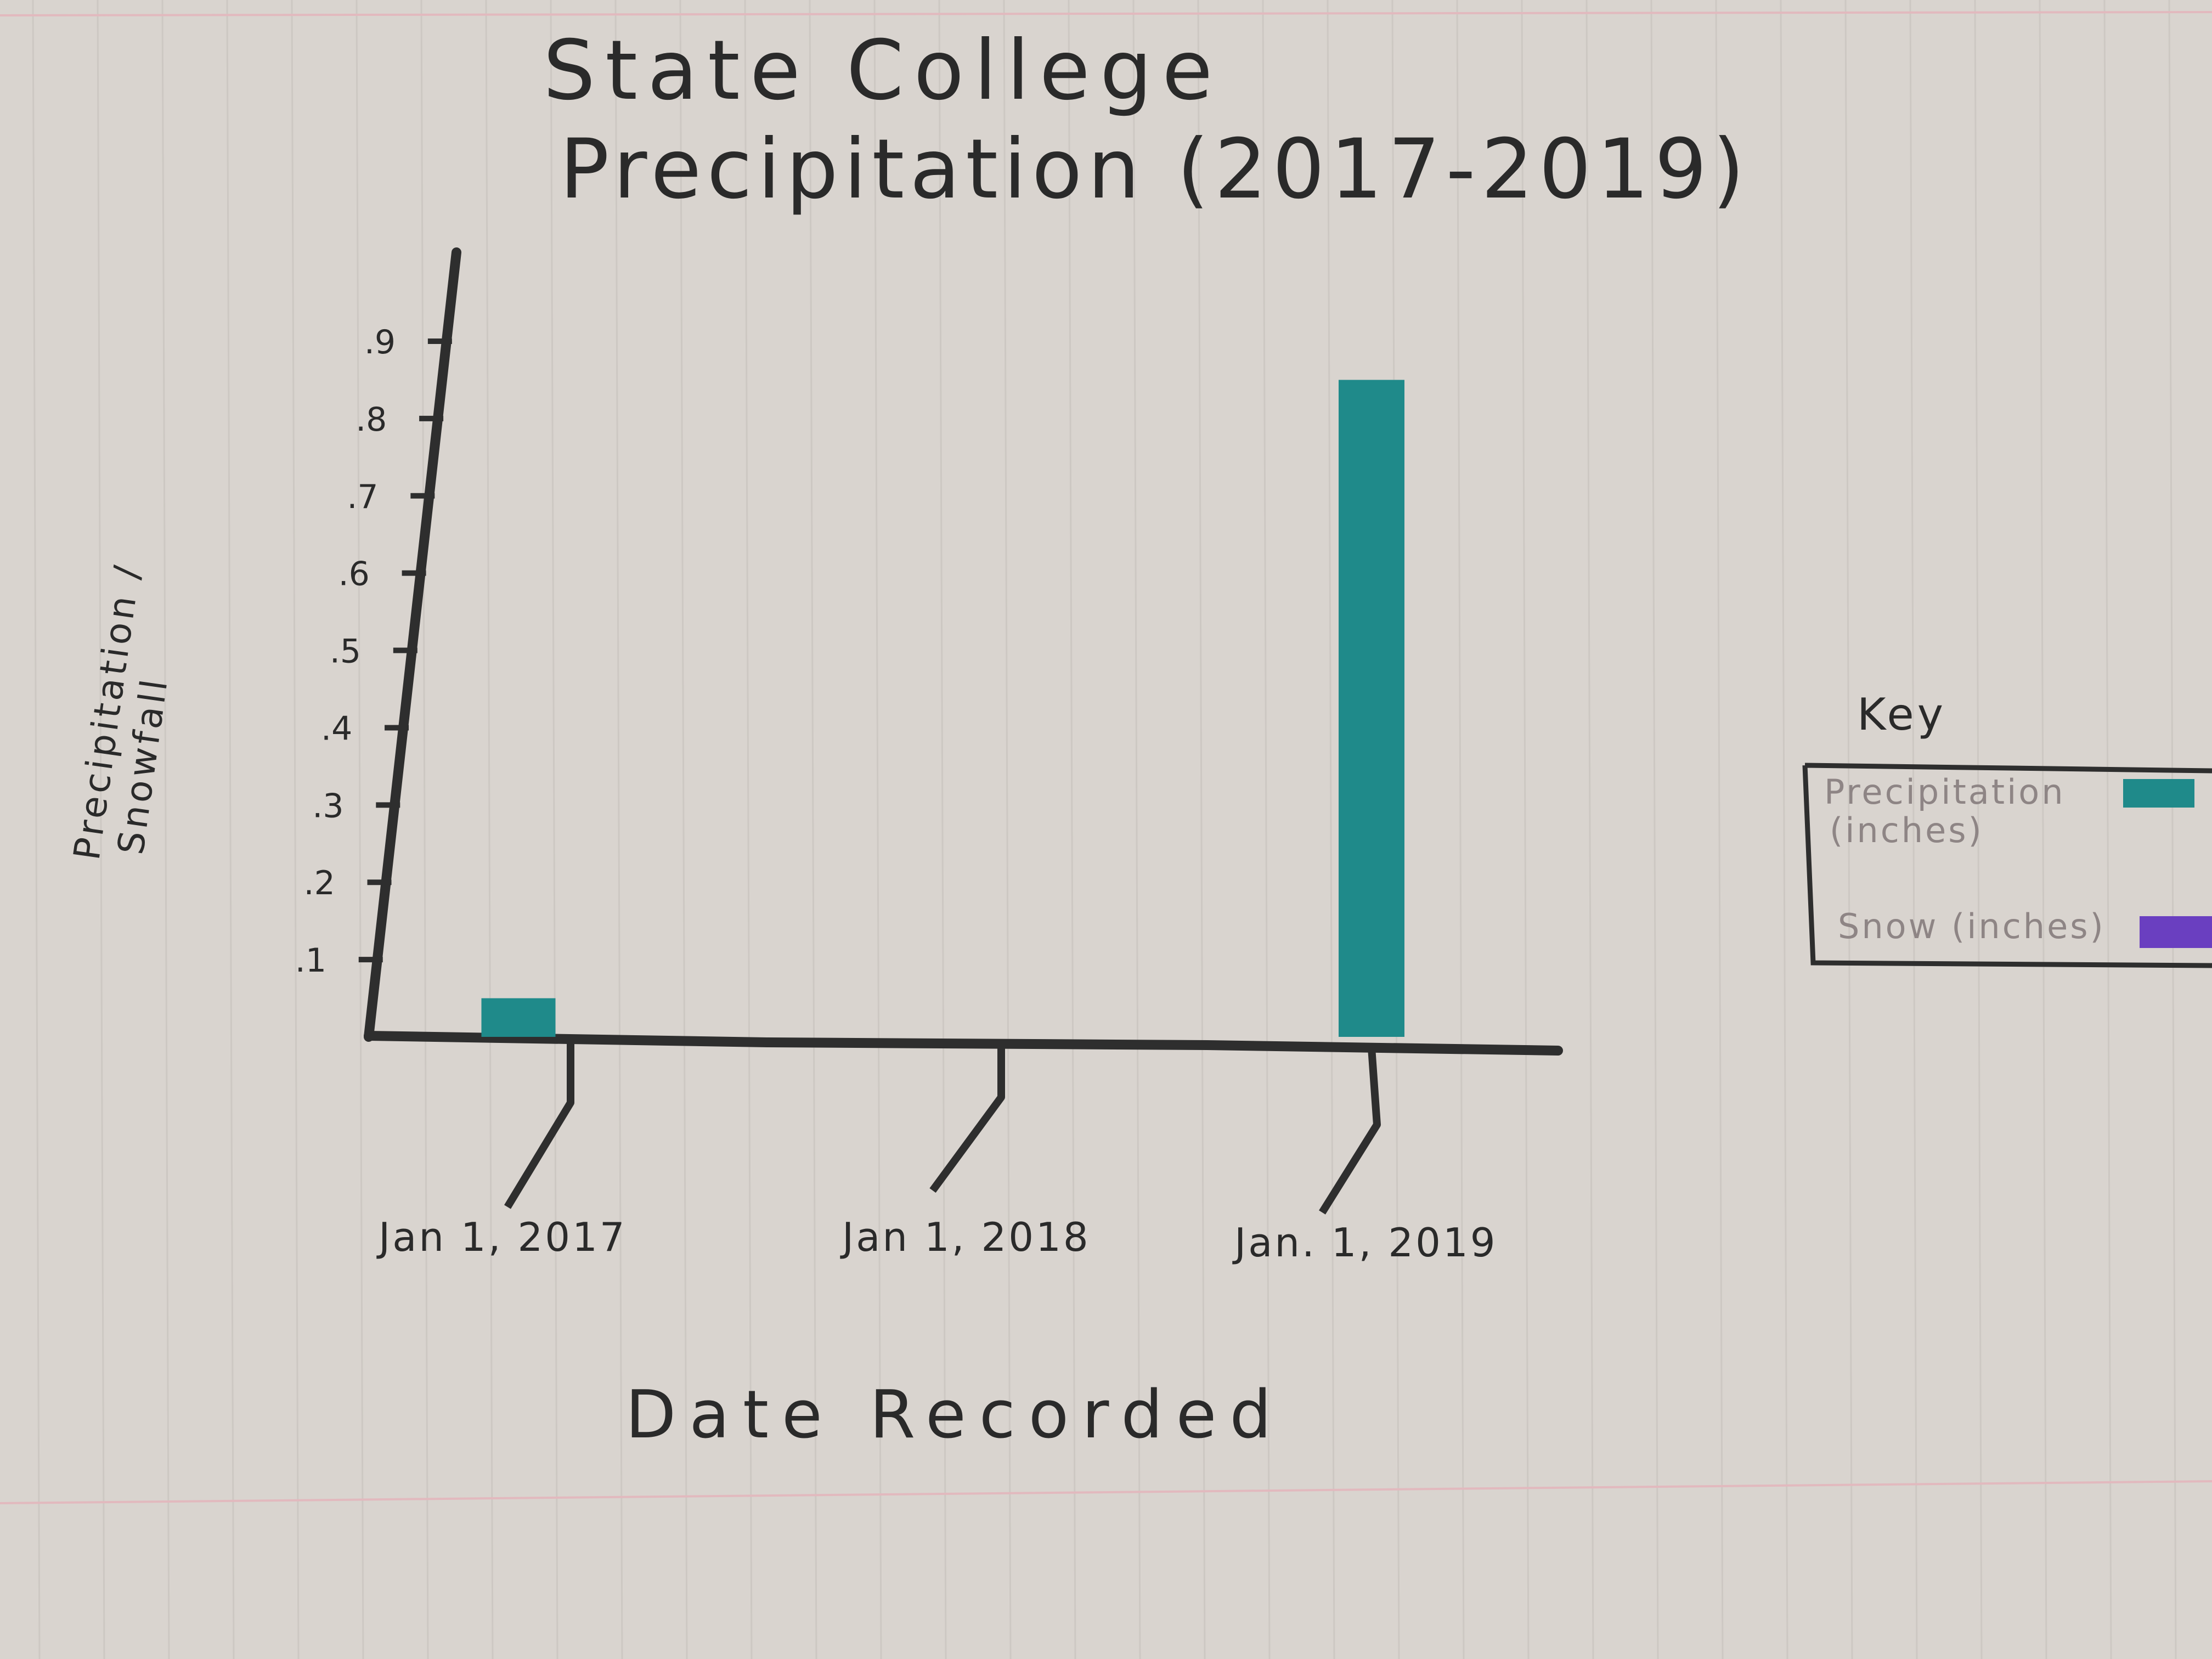 The width and height of the screenshot is (2212, 1659). What do you see at coordinates (337, 728) in the screenshot?
I see `y-tick-label: .4` at bounding box center [337, 728].